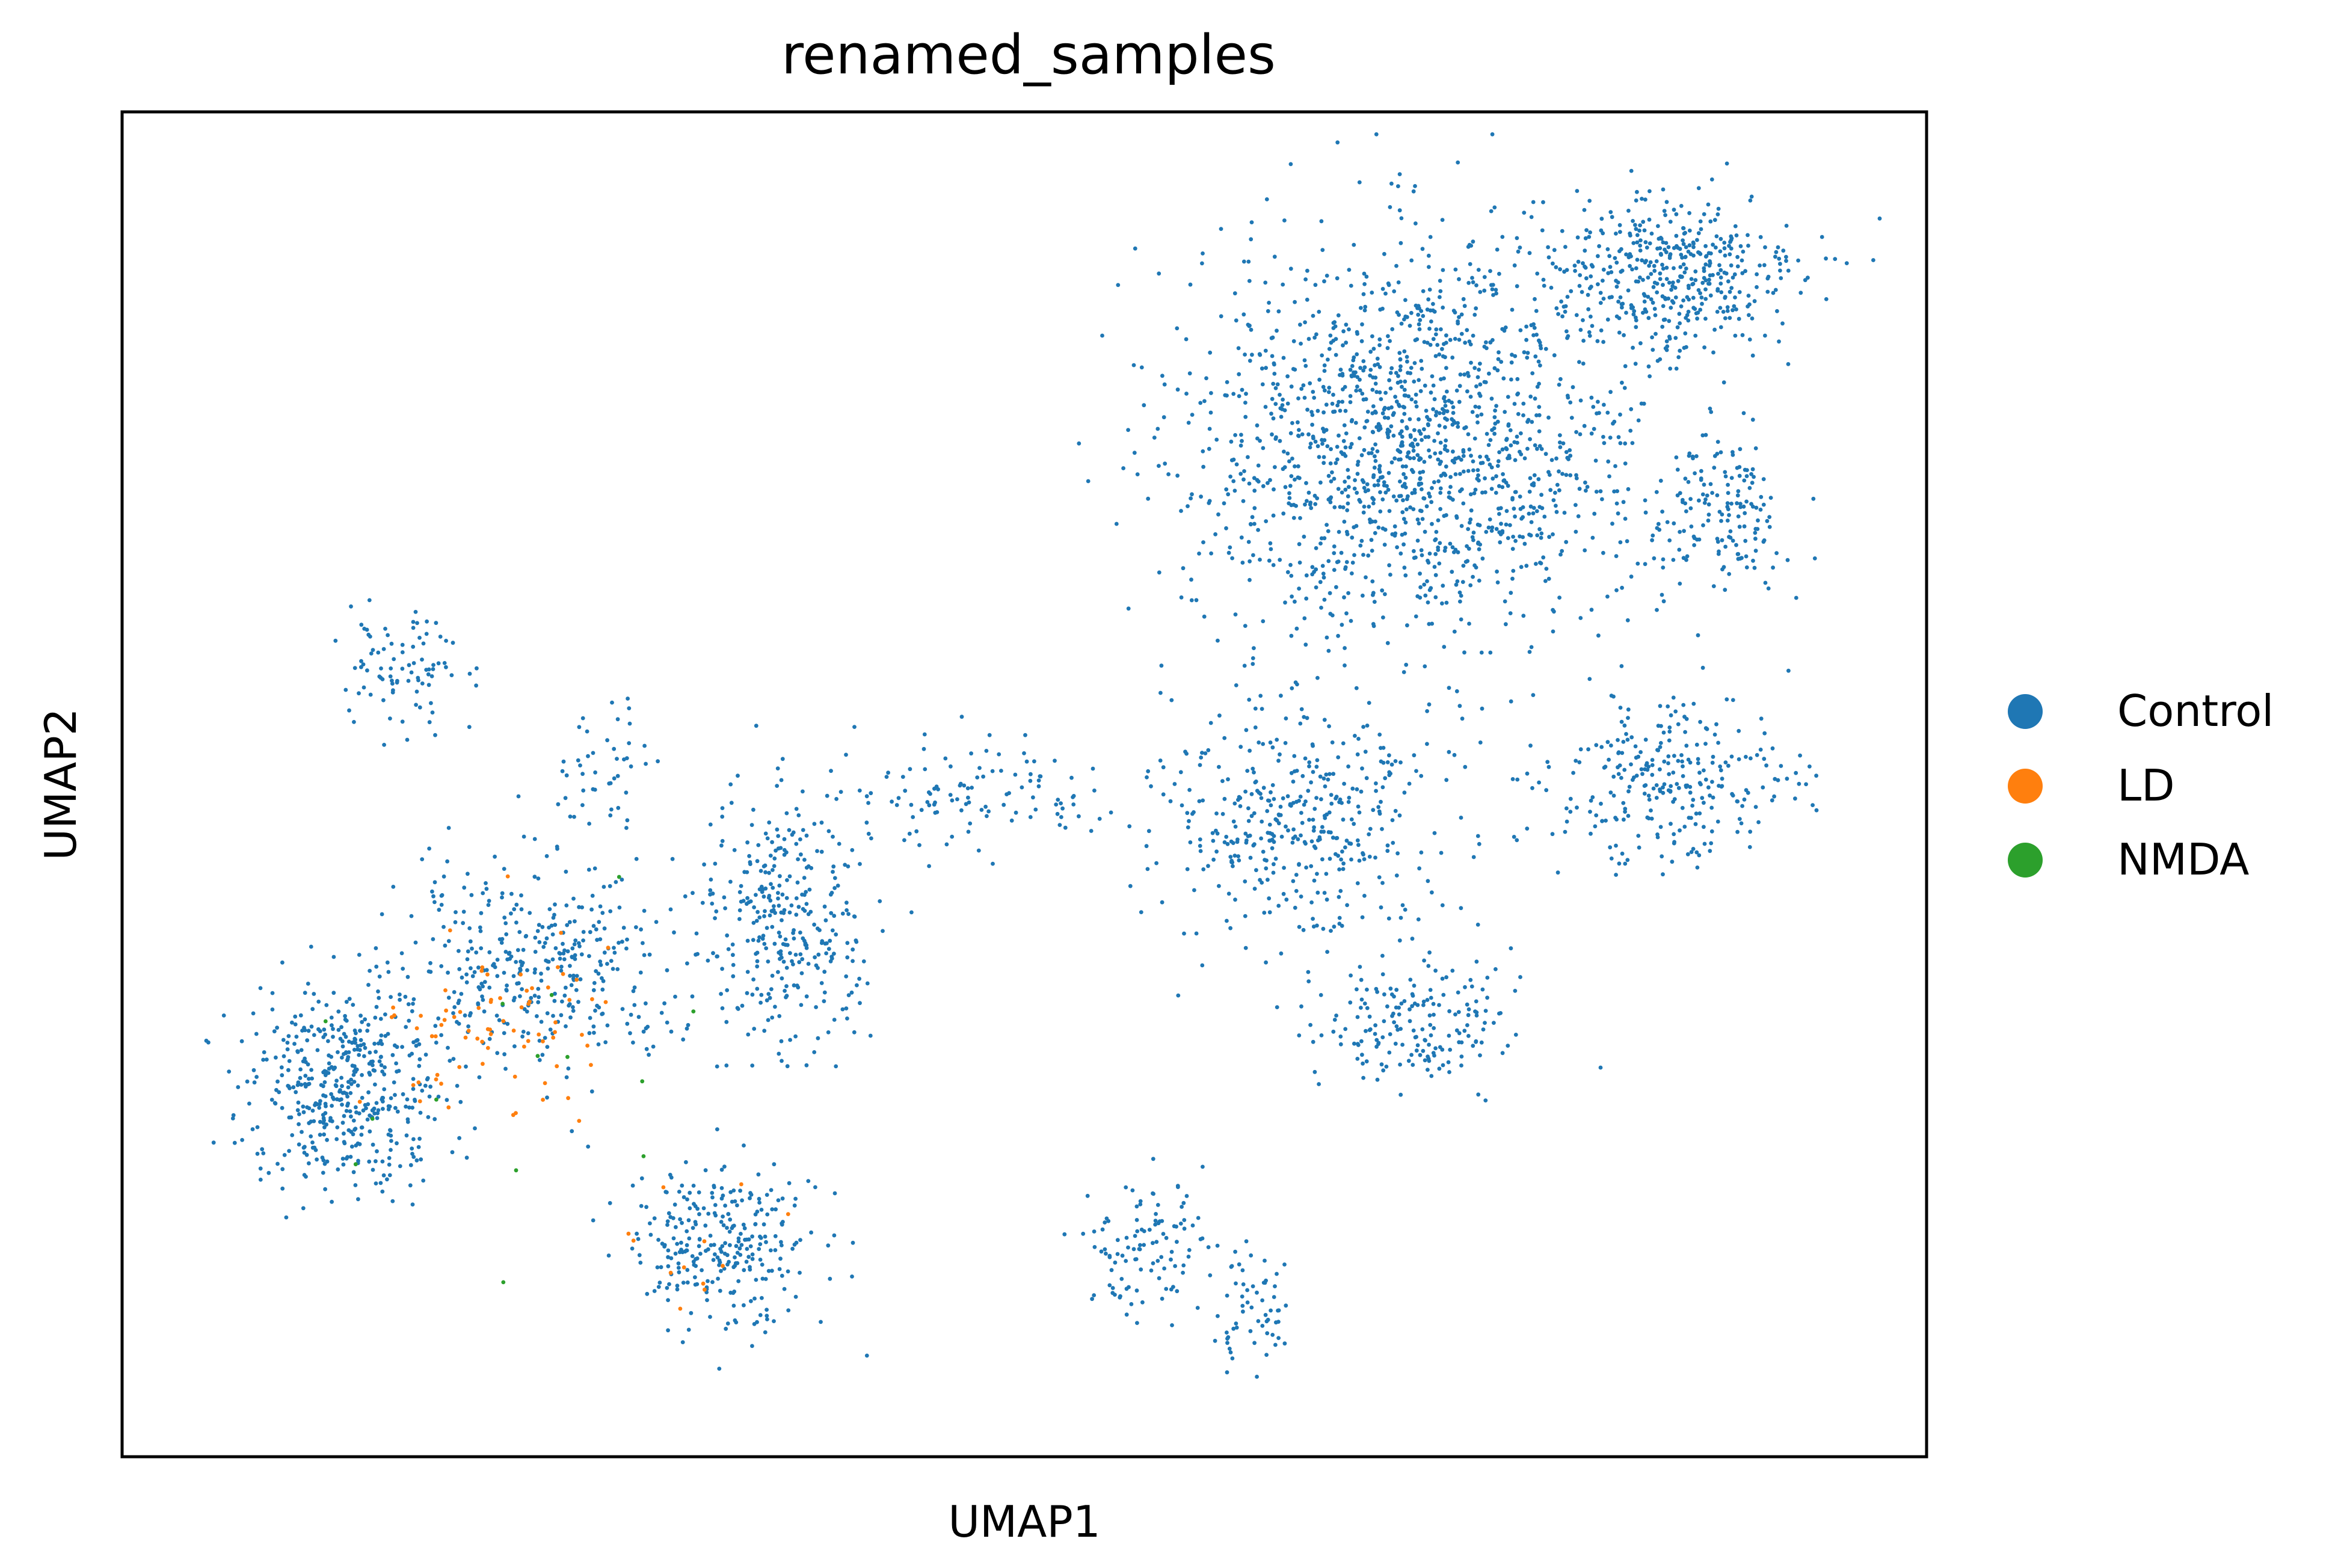 The height and width of the screenshot is (1568, 2335). Describe the element at coordinates (503, 1283) in the screenshot. I see `point-nmda` at that location.